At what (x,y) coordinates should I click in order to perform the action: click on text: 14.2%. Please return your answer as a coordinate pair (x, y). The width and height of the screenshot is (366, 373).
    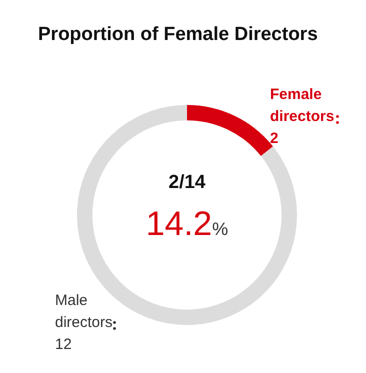
    Looking at the image, I should click on (187, 224).